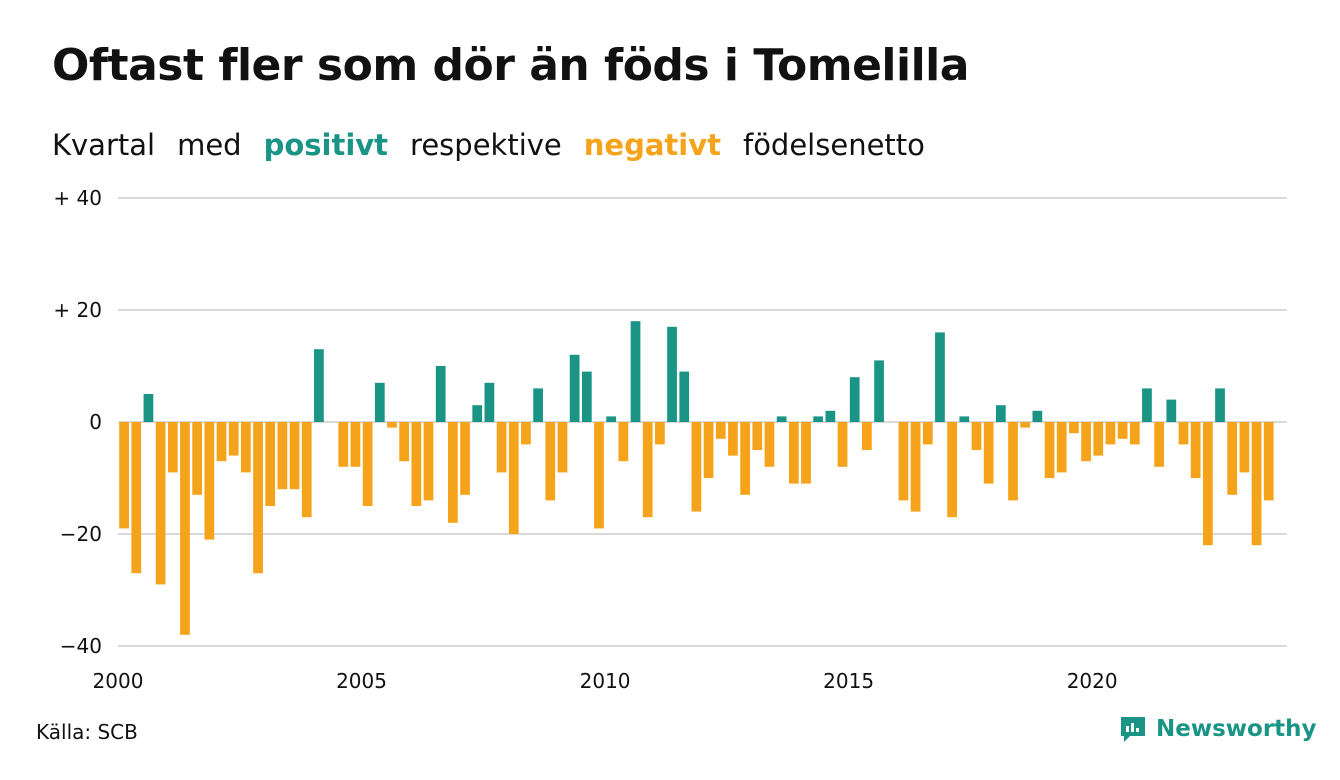 The height and width of the screenshot is (780, 1340). Describe the element at coordinates (77, 310) in the screenshot. I see `y-tick-label: + 20` at that location.